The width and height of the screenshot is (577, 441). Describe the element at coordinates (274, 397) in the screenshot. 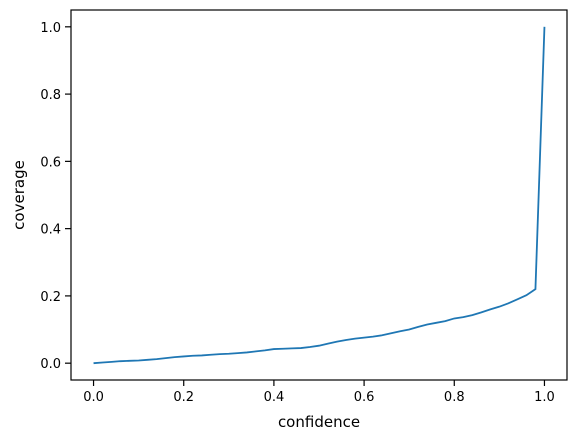

I see `x-tick-label: 0.4` at that location.